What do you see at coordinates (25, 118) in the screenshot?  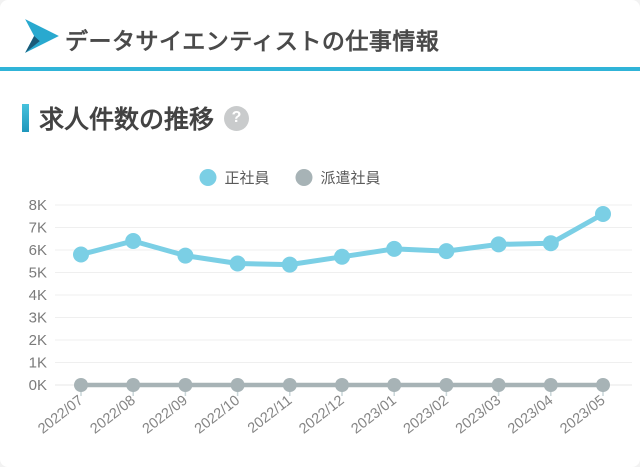 I see `section-accent-bar` at bounding box center [25, 118].